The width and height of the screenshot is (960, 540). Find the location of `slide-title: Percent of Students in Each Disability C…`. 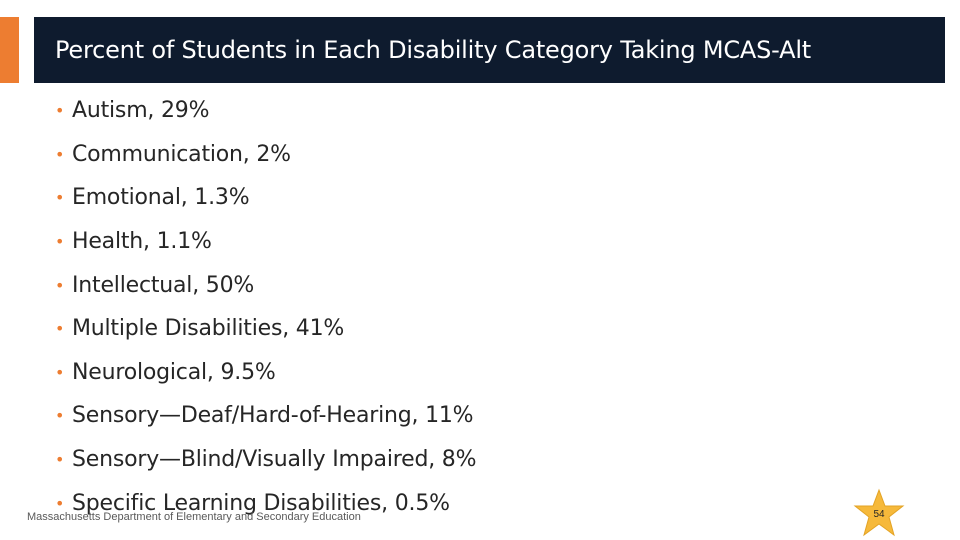

slide-title: Percent of Students in Each Disability C… is located at coordinates (433, 50).